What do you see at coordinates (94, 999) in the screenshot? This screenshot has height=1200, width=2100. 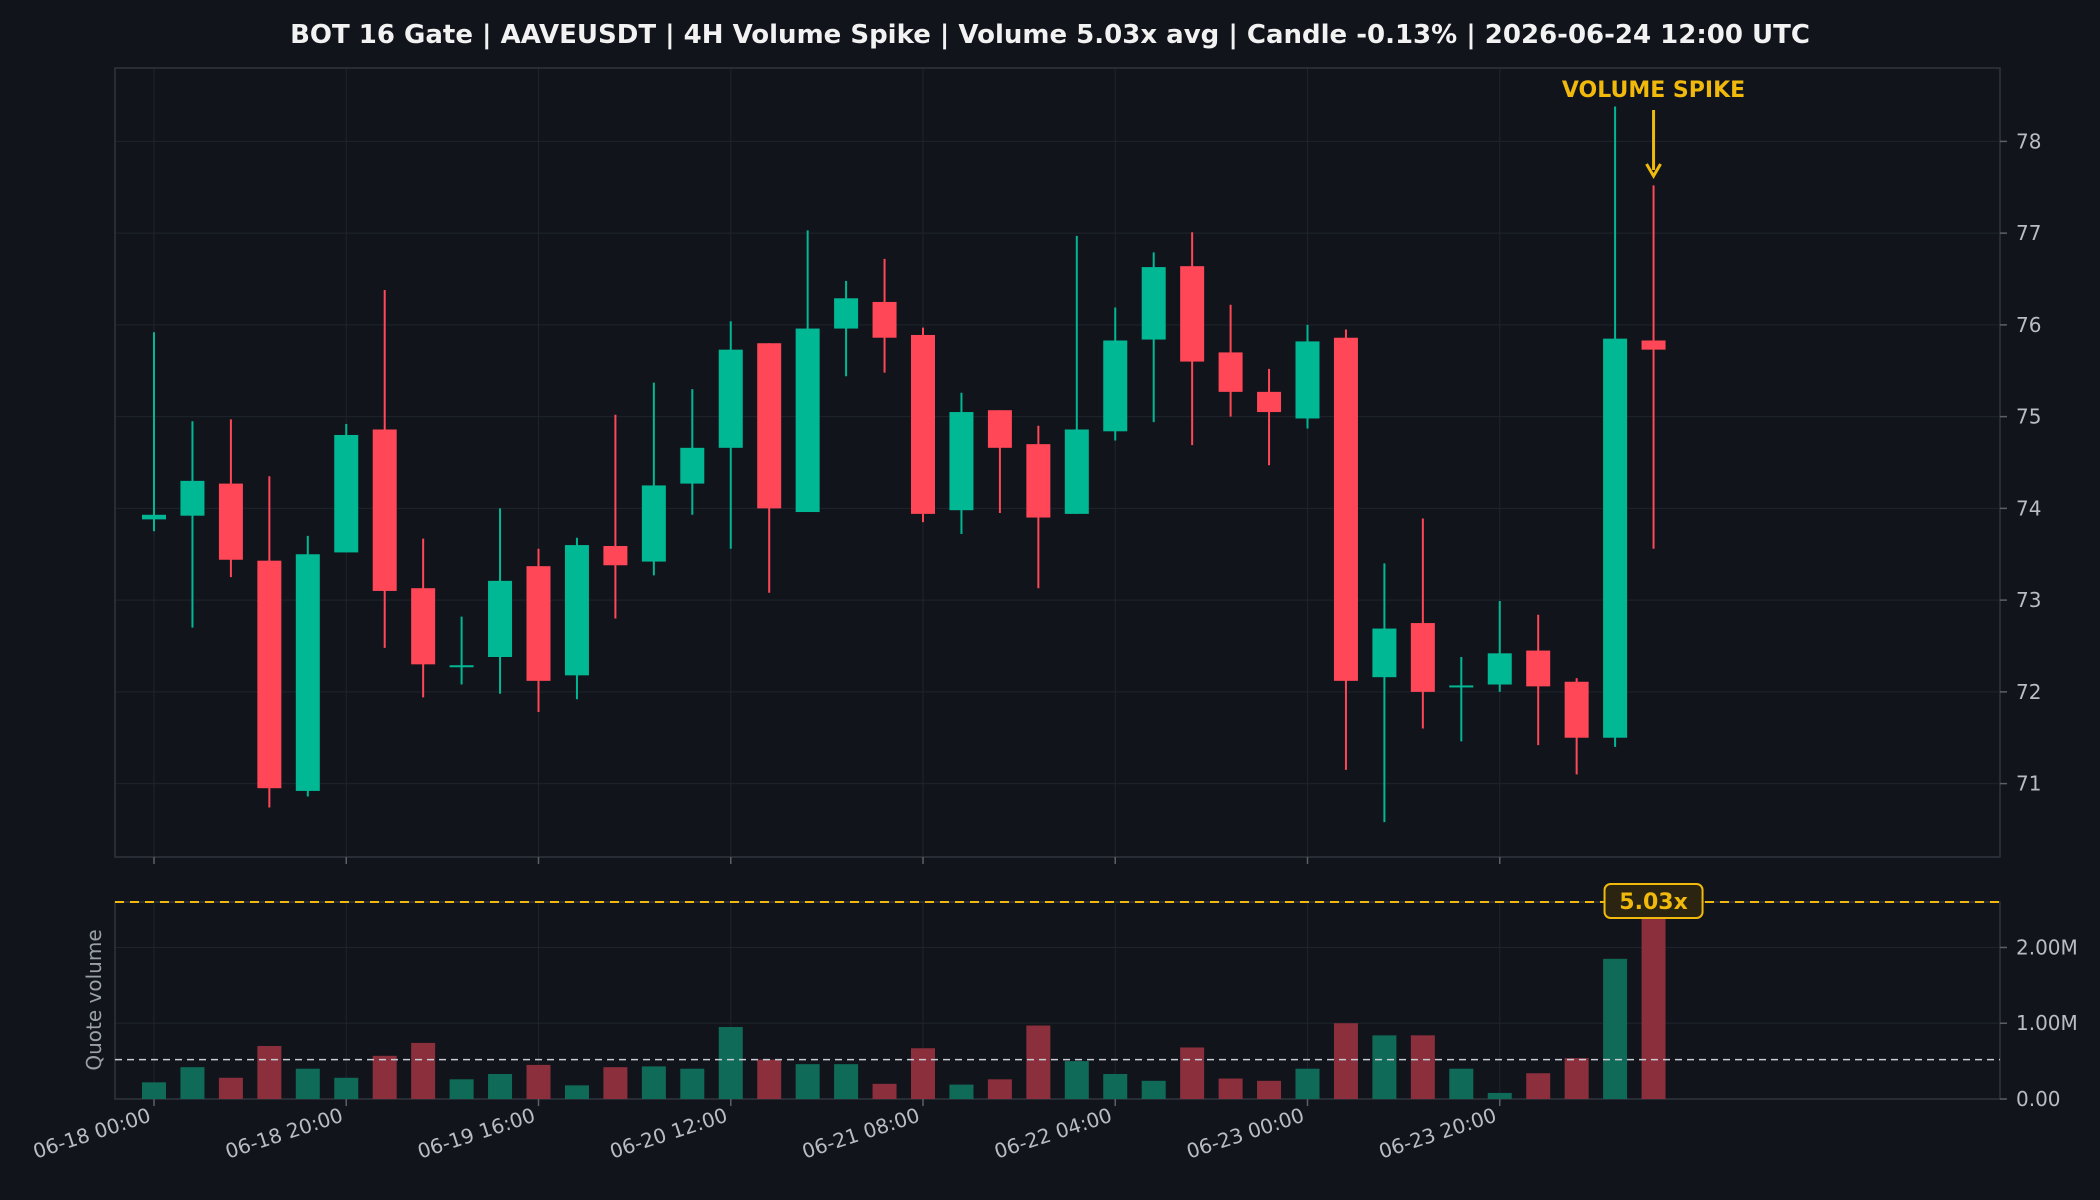 I see `volume-axis-label: Quote volume` at bounding box center [94, 999].